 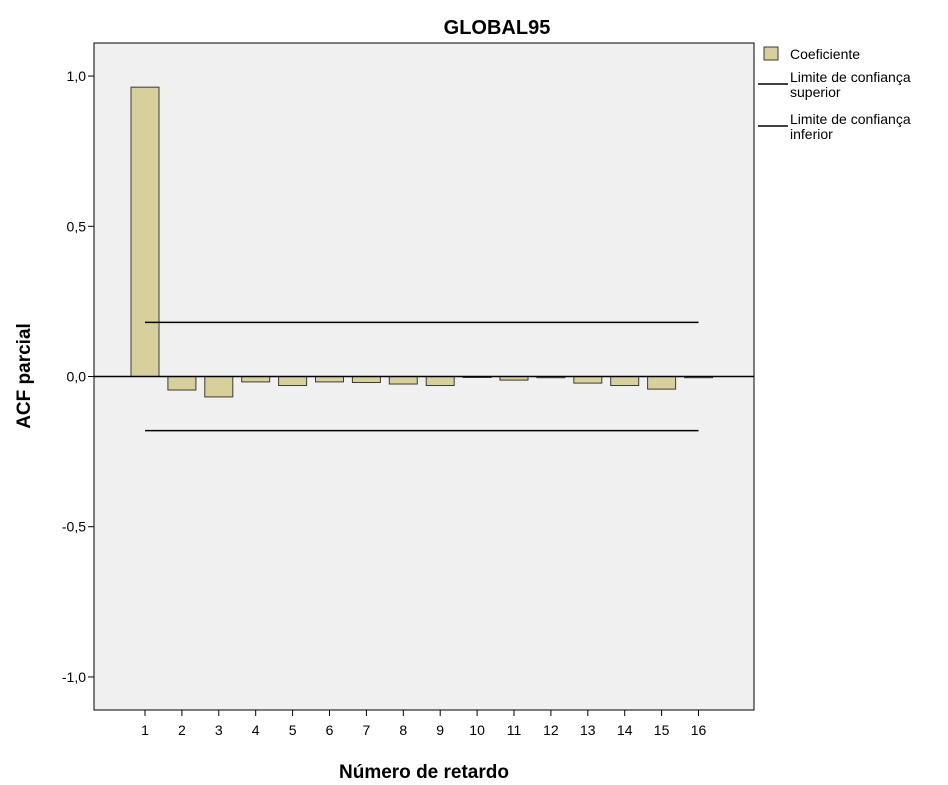 What do you see at coordinates (699, 730) in the screenshot?
I see `x-tick-label: 16` at bounding box center [699, 730].